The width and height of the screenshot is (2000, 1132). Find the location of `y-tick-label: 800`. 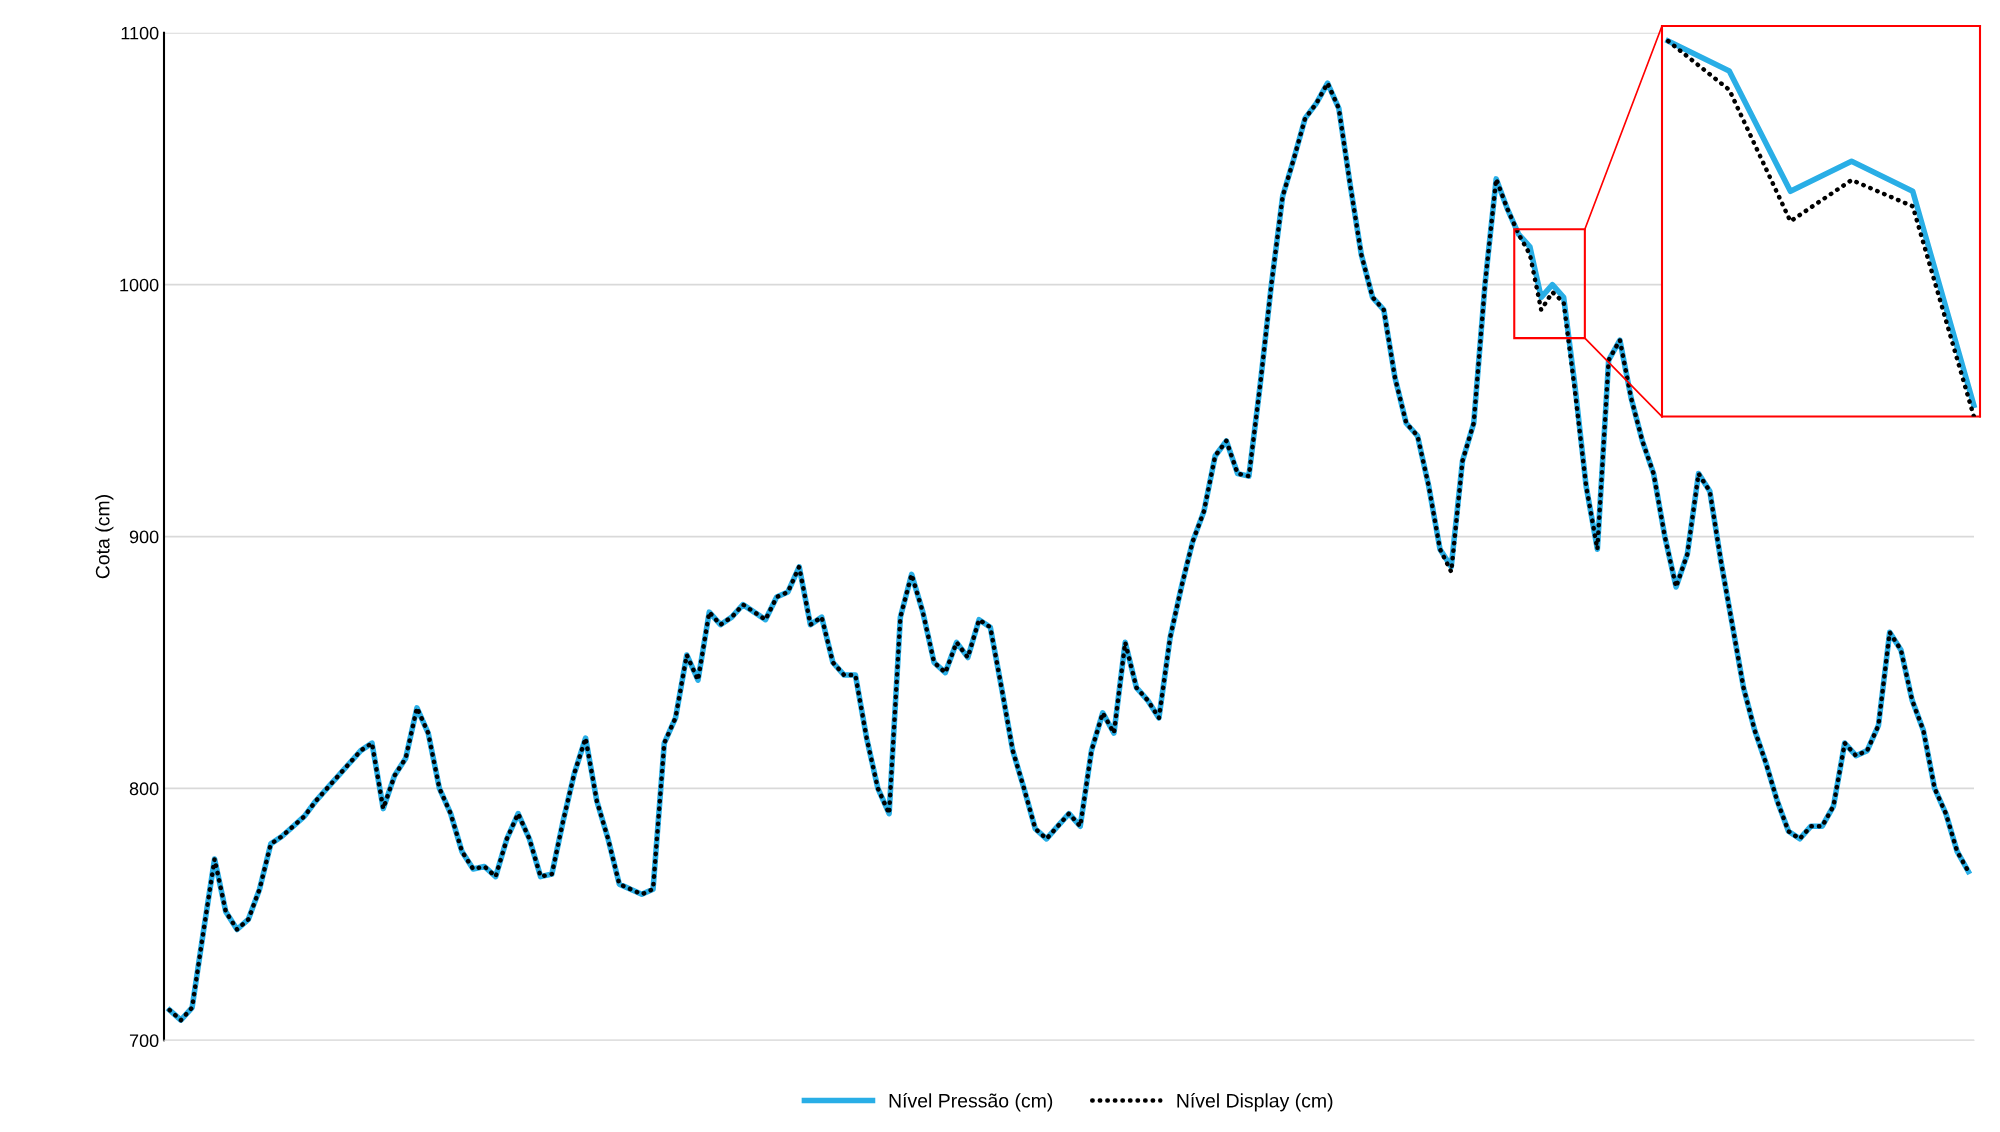

y-tick-label: 800 is located at coordinates (144, 789).